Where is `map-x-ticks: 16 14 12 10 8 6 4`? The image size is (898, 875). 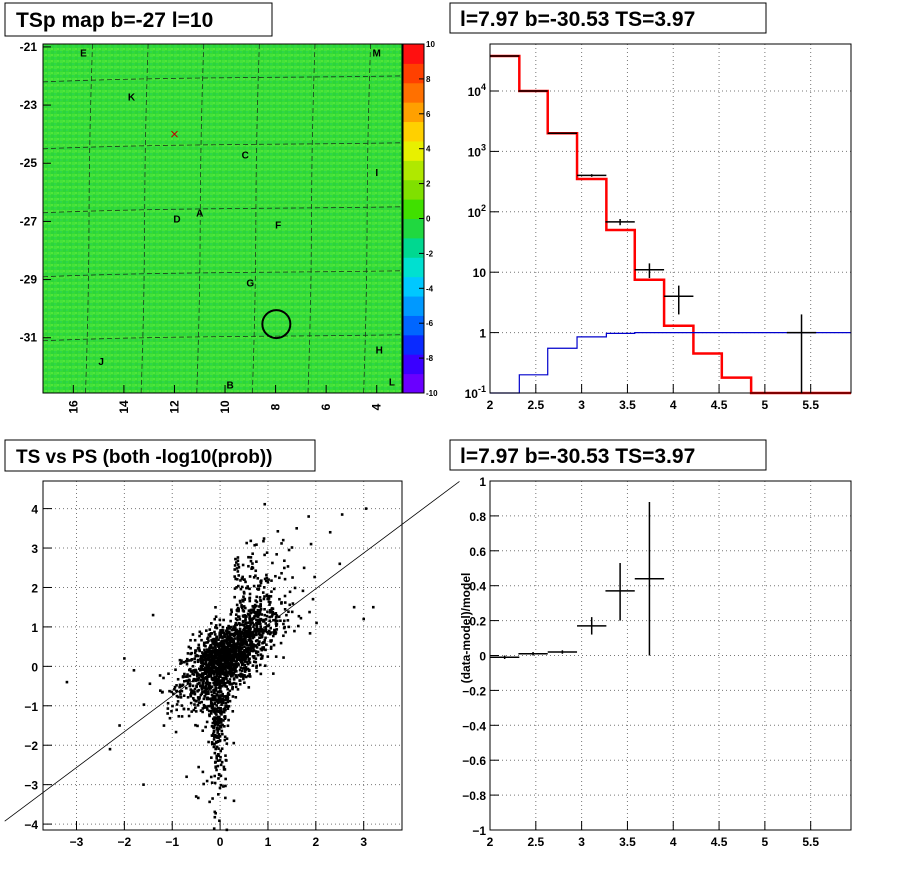
map-x-ticks: 16 14 12 10 8 6 4 is located at coordinates (225, 399).